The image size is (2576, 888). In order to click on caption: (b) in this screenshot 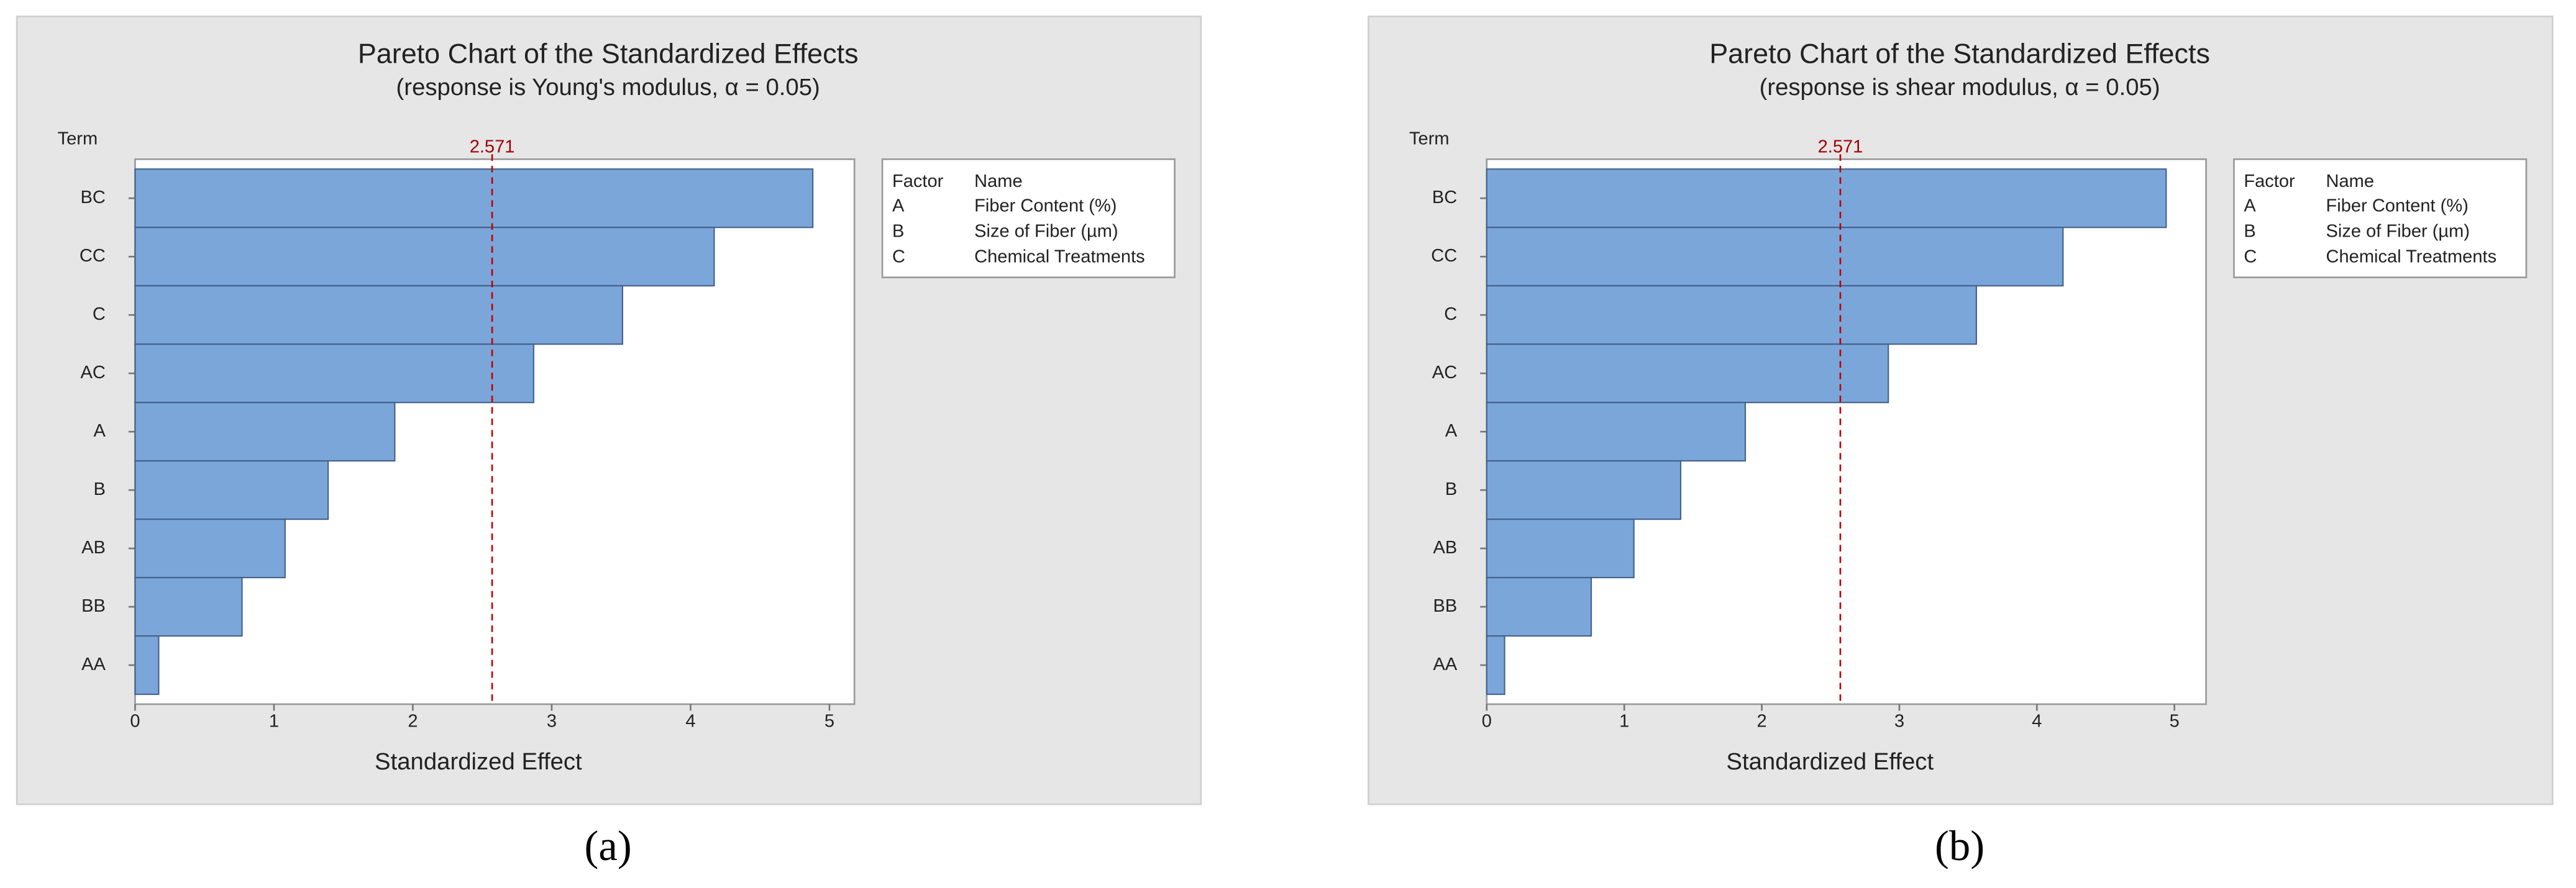, I will do `click(1960, 846)`.